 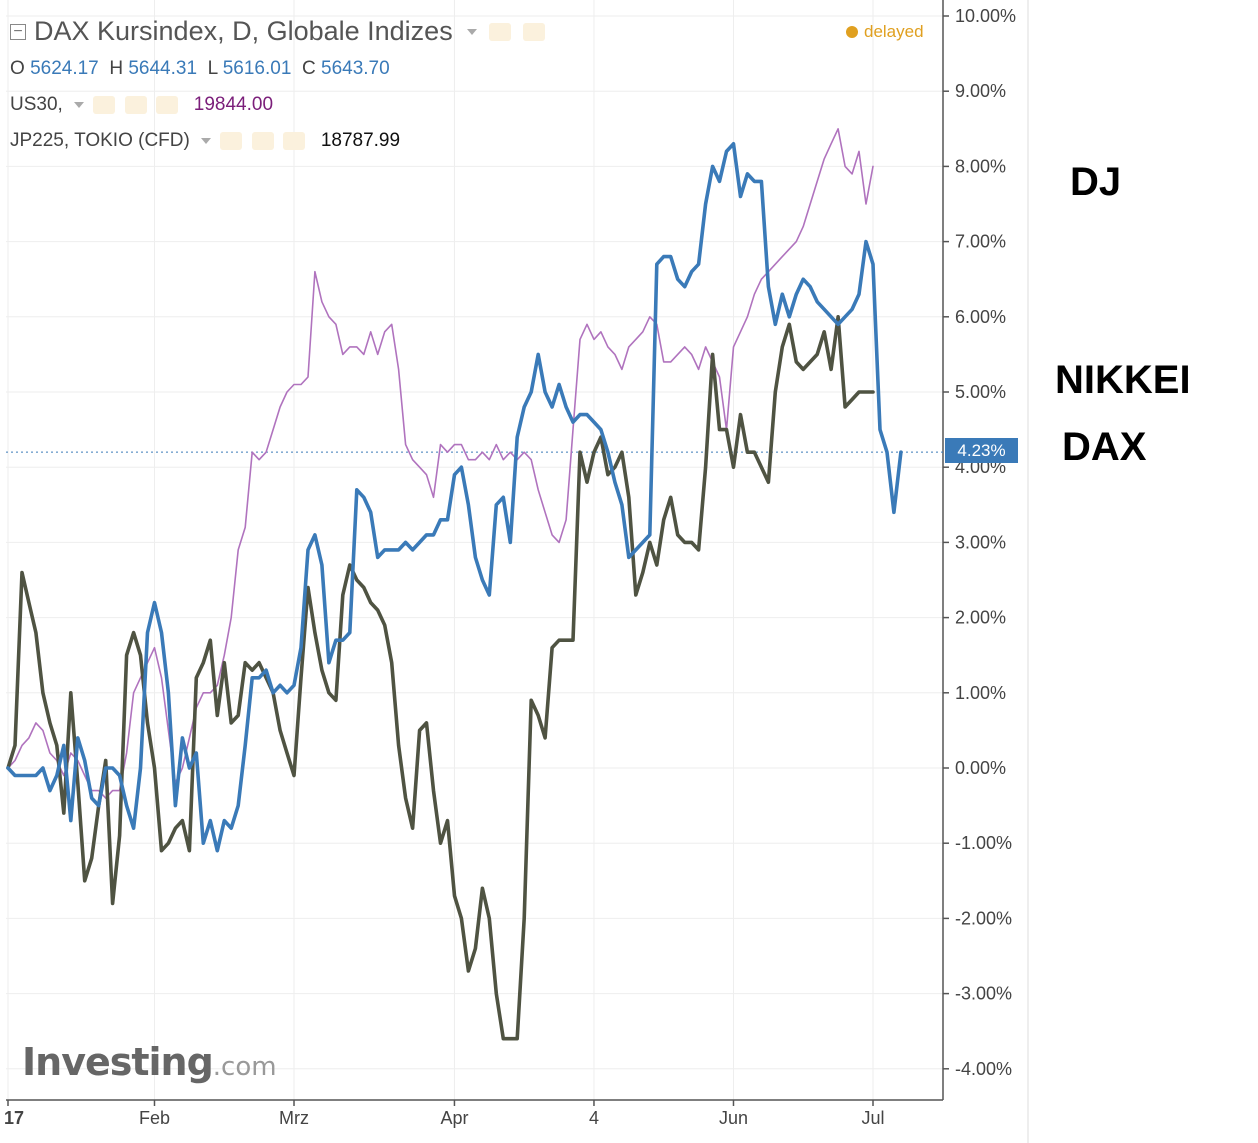 I want to click on delayed-status: delayed, so click(x=885, y=32).